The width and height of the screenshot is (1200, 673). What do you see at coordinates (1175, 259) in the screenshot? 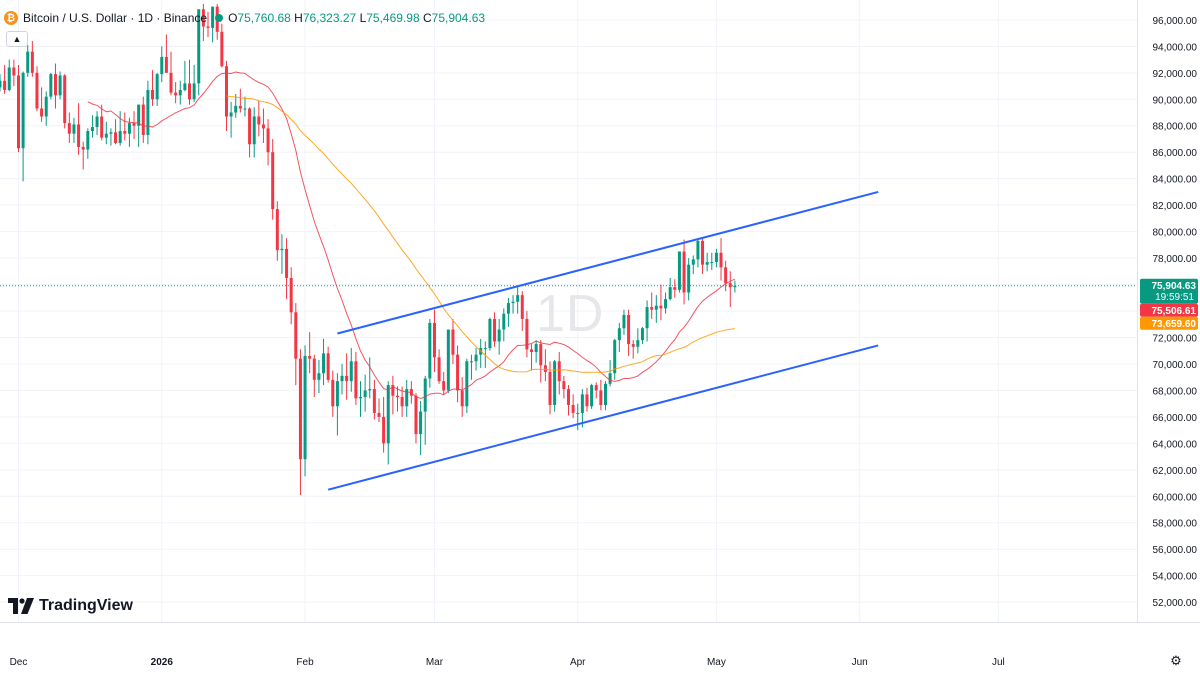
I see `price-tick-label: 78,000.00` at bounding box center [1175, 259].